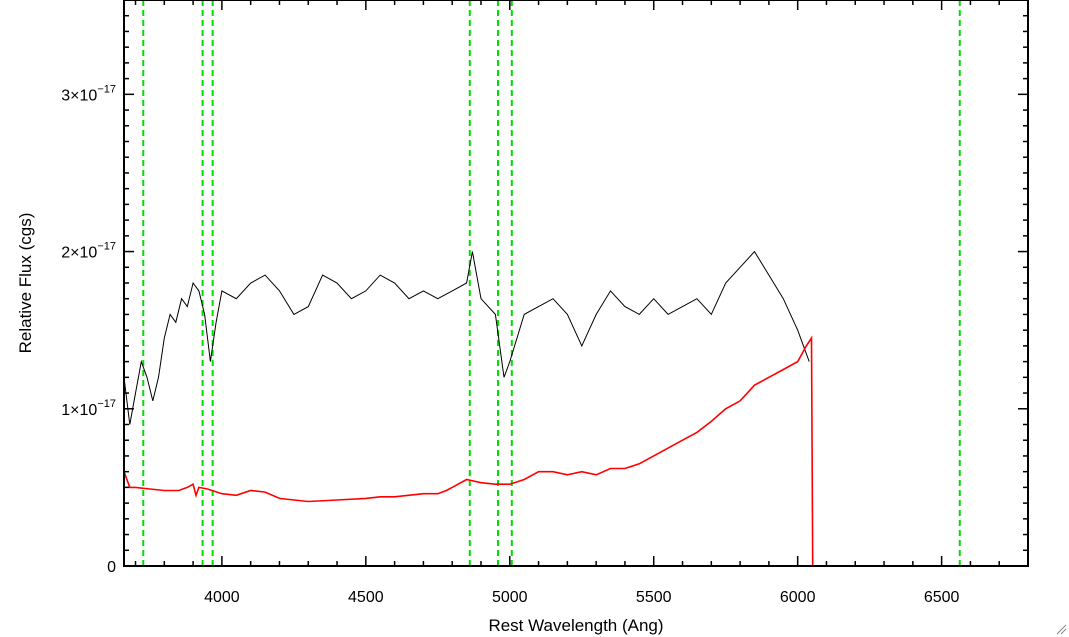  I want to click on y-tick-label: 0, so click(111, 567).